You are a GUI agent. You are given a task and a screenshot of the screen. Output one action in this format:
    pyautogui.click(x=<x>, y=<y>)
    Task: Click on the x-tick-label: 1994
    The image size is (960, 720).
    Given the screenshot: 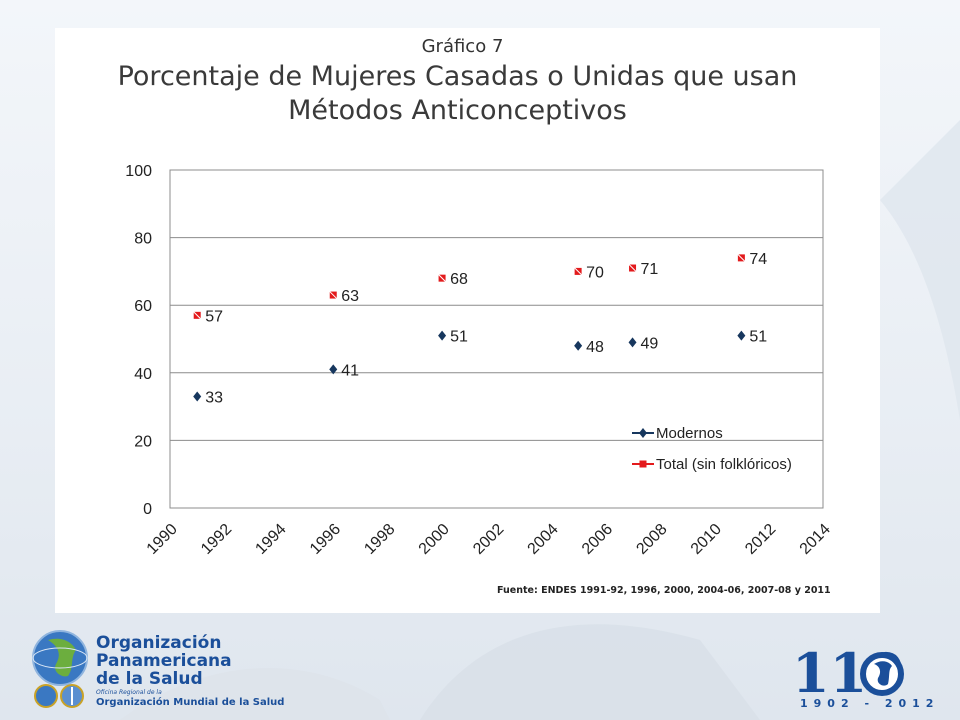 What is the action you would take?
    pyautogui.click(x=270, y=539)
    